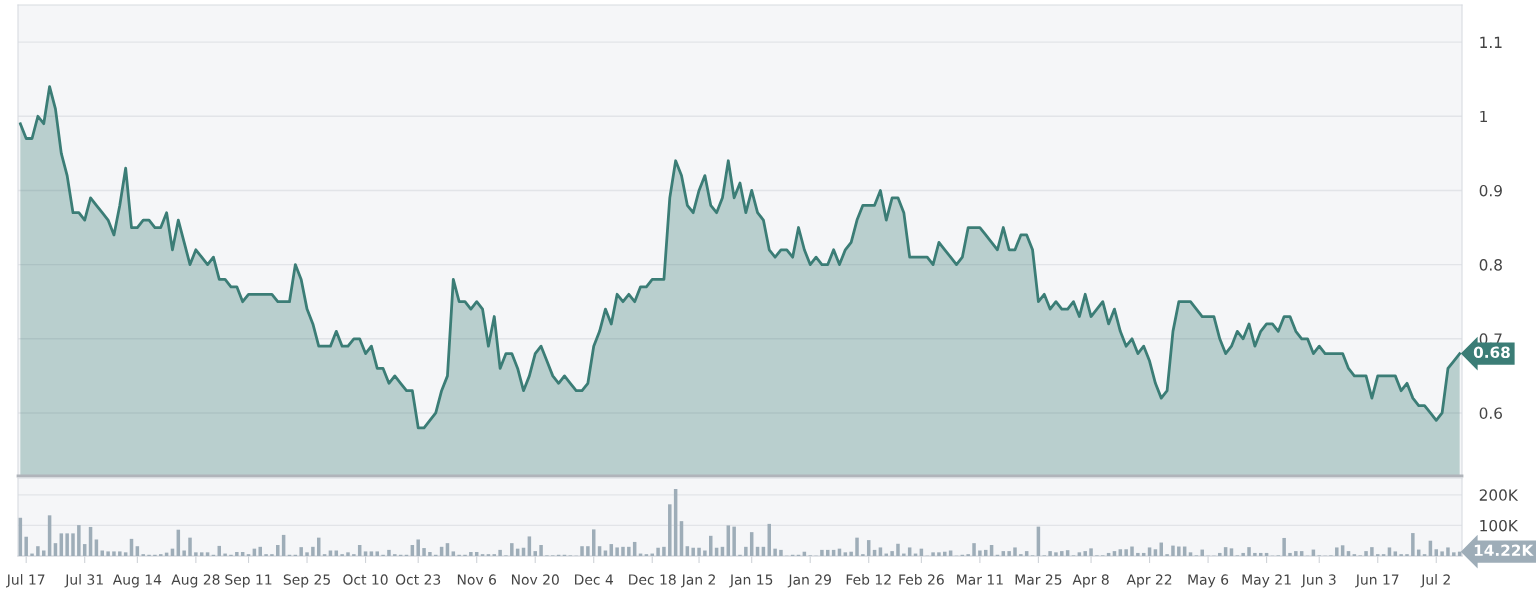  Describe the element at coordinates (365, 579) in the screenshot. I see `x-tick-label: Oct 10` at that location.